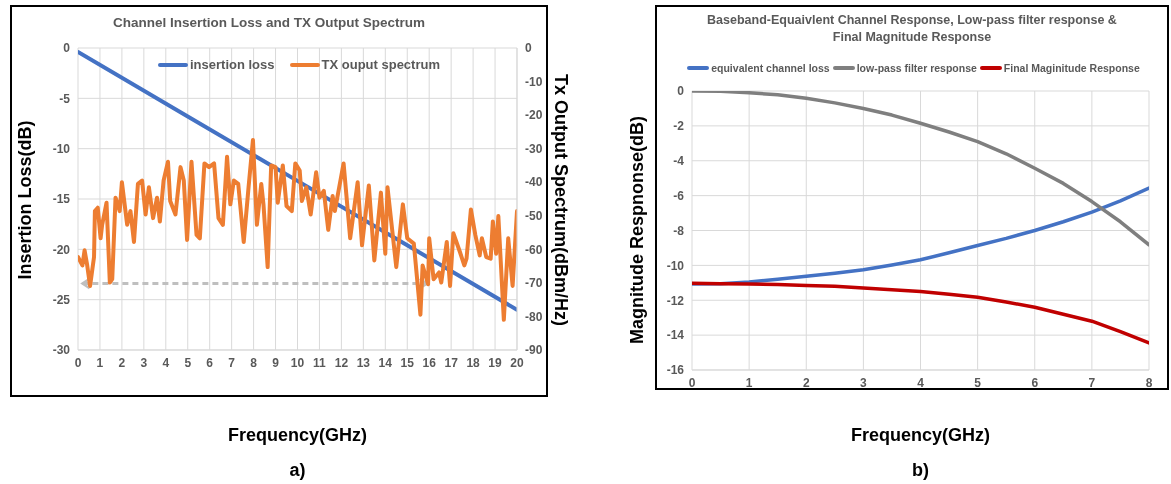 The width and height of the screenshot is (1171, 484). What do you see at coordinates (534, 81) in the screenshot?
I see `y2-tick-label: -10` at bounding box center [534, 81].